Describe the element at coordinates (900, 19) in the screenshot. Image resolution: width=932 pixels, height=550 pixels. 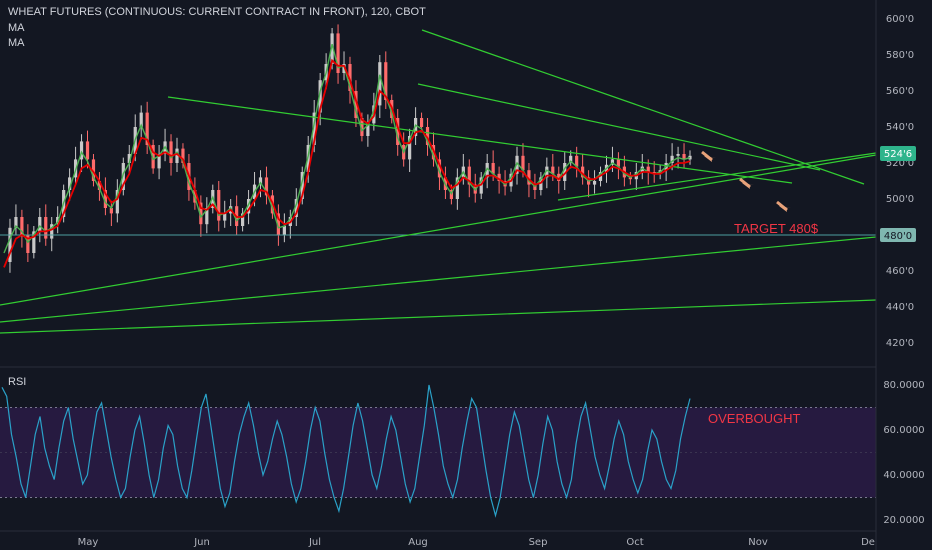
I see `y-tick-label: 600'0` at that location.